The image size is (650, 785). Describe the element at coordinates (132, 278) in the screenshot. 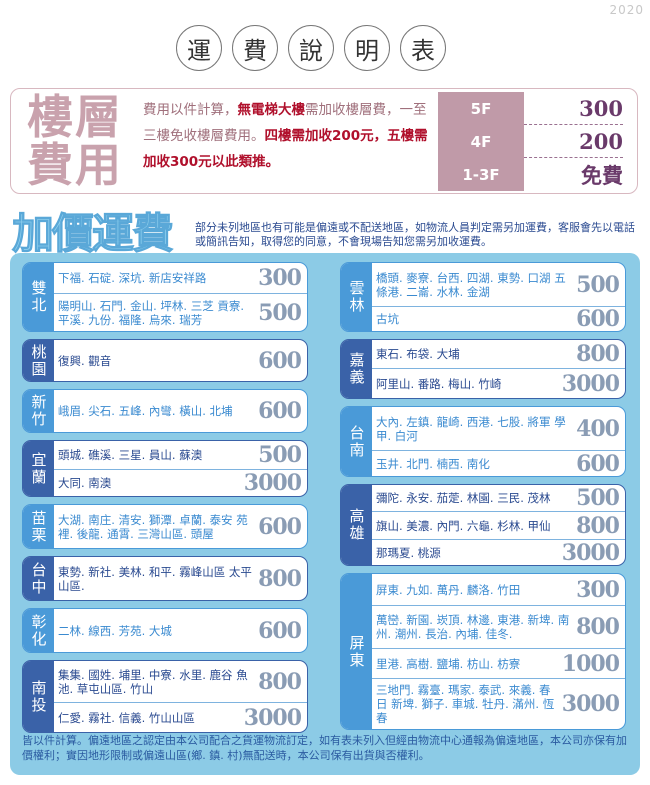

I see `area-list: 下福. 石碇. 深坑. 新店安祥路` at that location.